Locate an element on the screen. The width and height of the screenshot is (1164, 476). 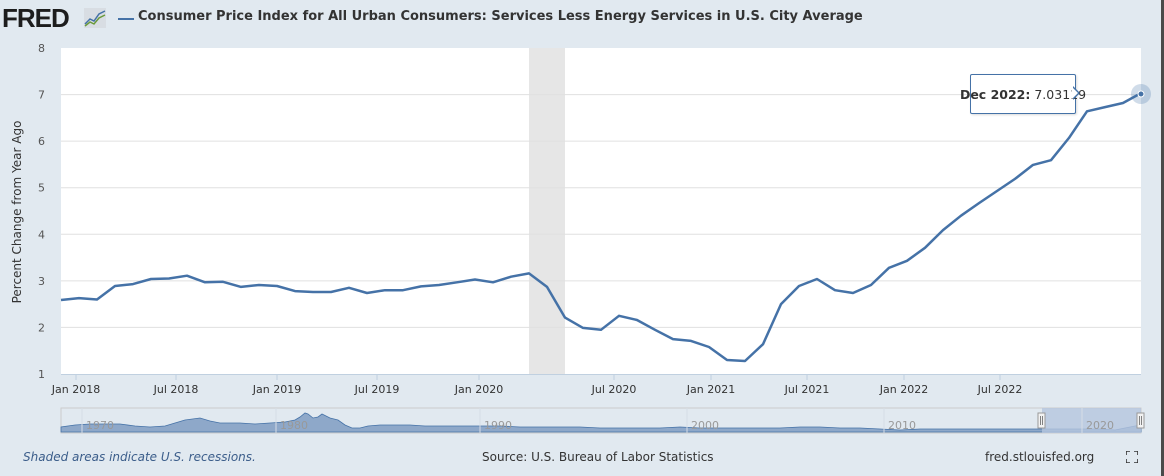
hover-marker is located at coordinates (1141, 94).